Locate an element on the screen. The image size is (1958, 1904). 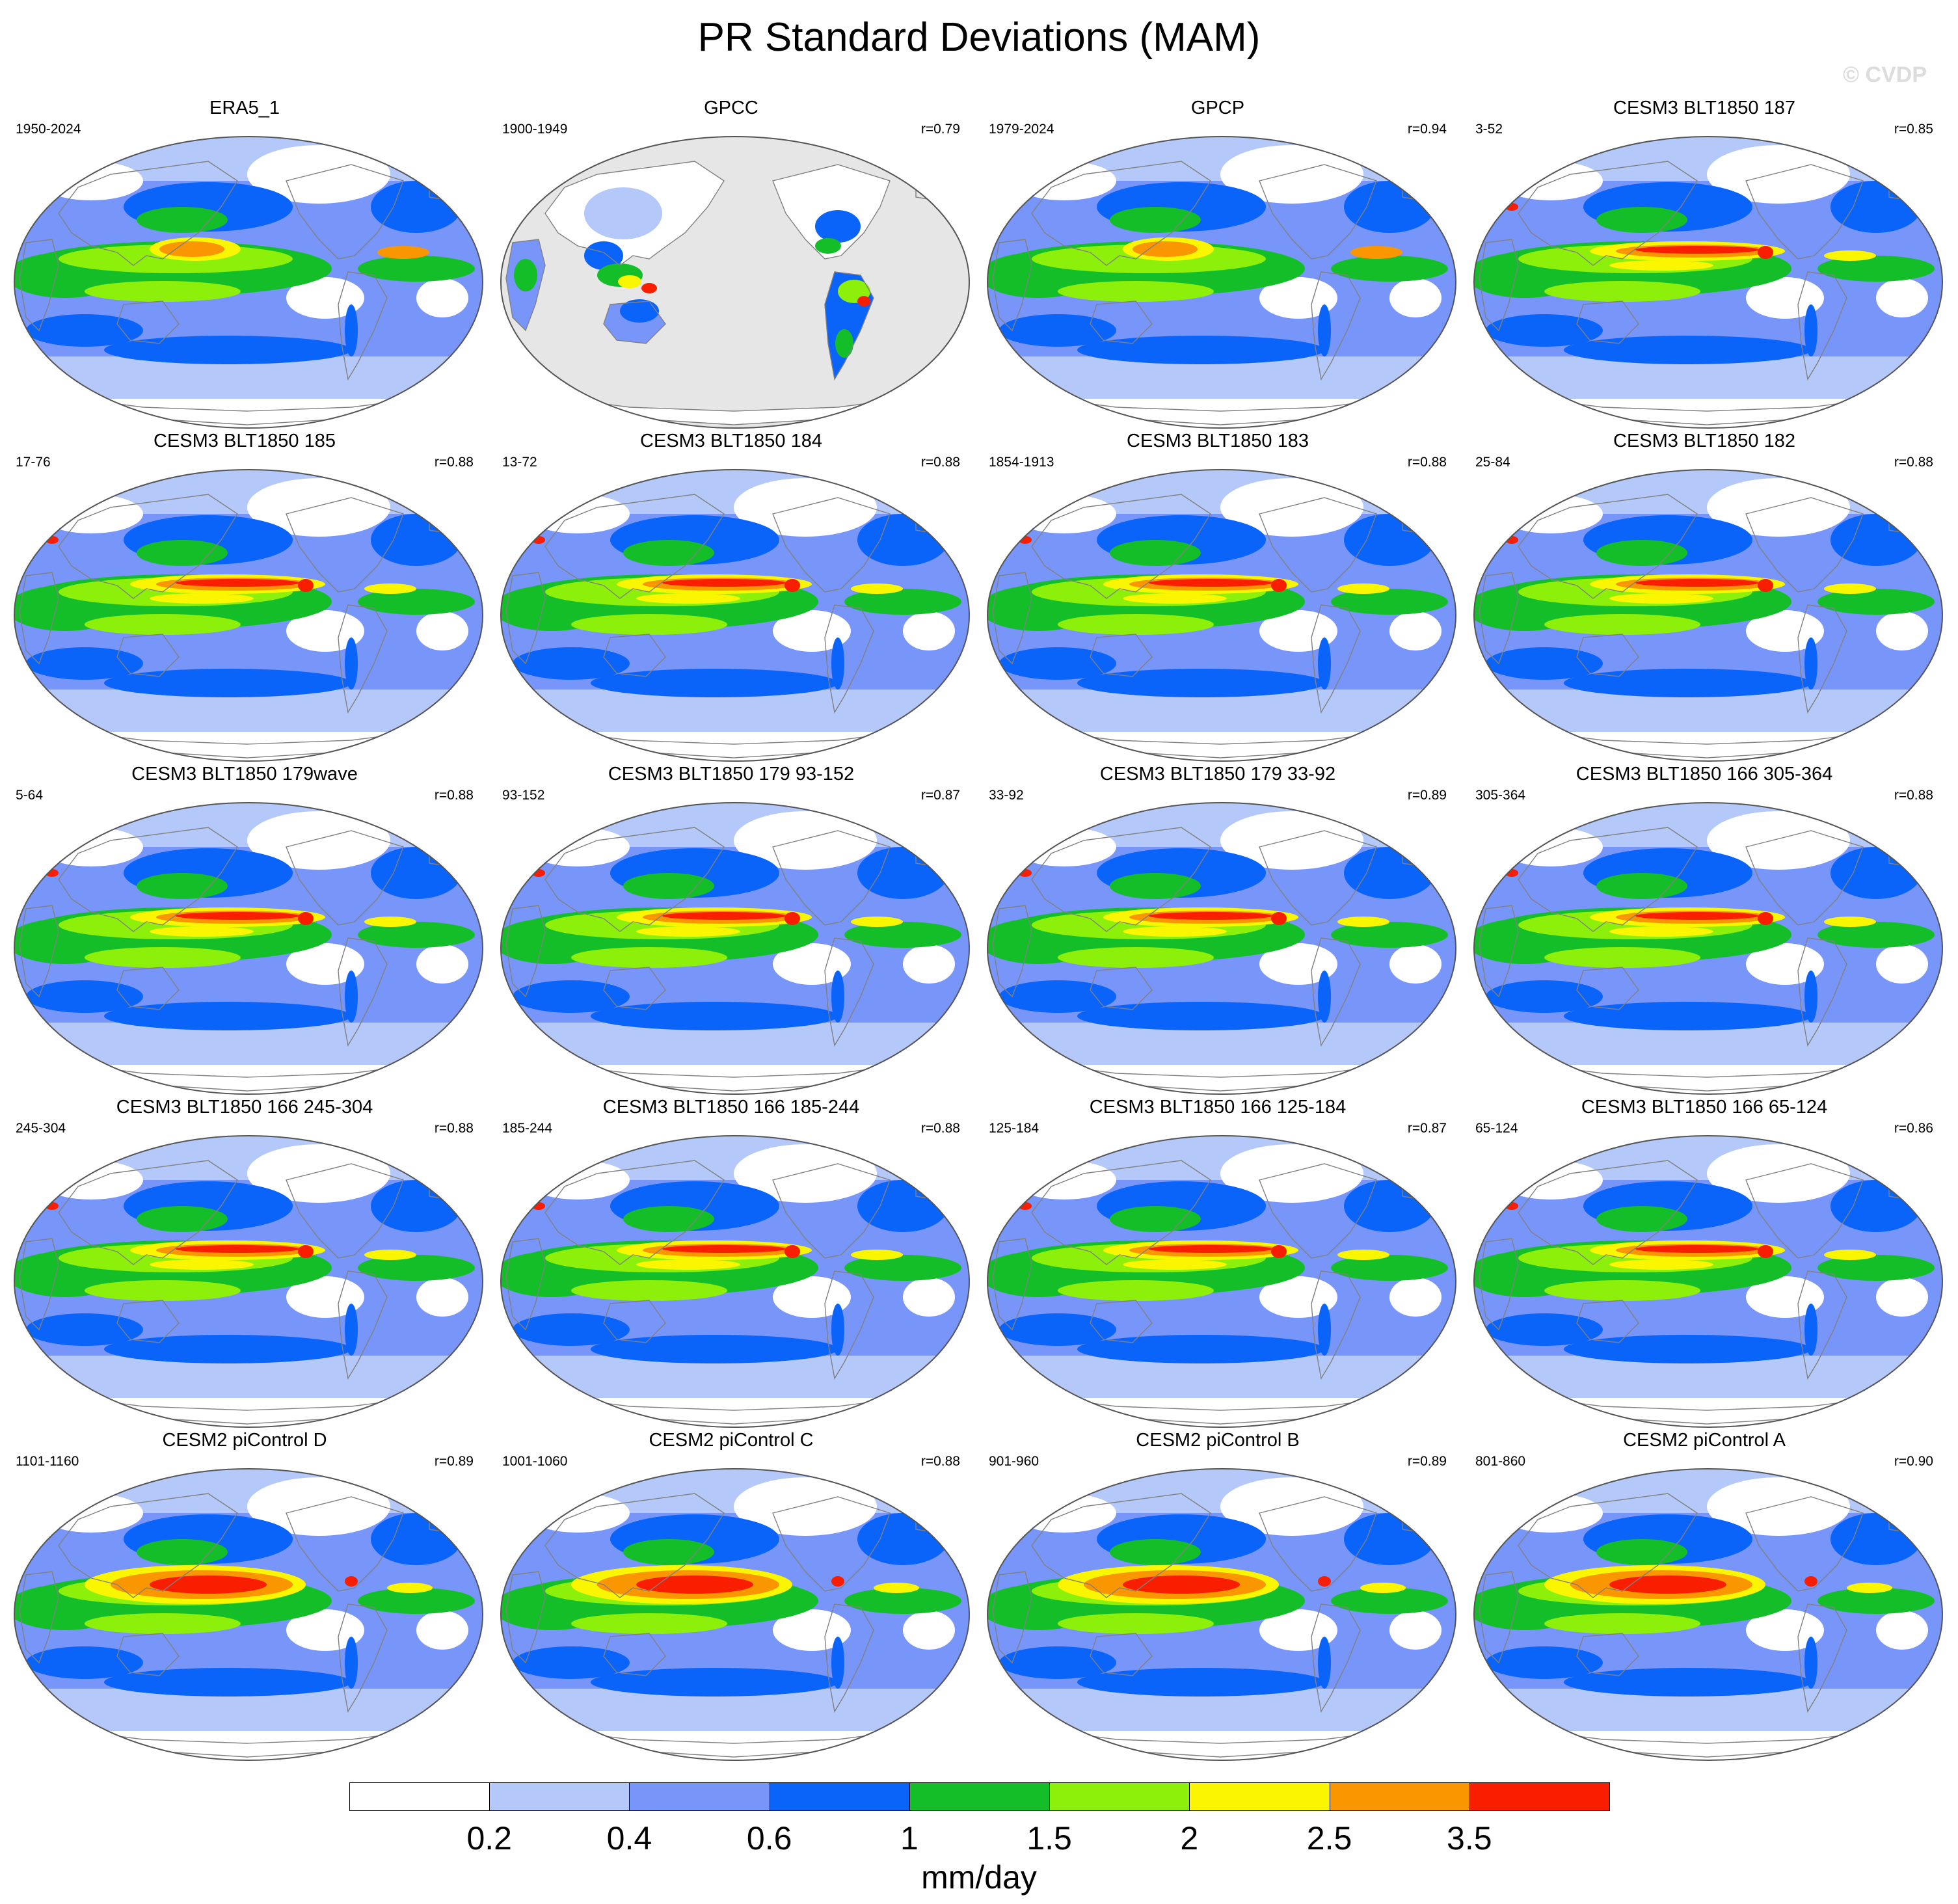
panel-pattern-correlation: r=0.89 is located at coordinates (1427, 1461).